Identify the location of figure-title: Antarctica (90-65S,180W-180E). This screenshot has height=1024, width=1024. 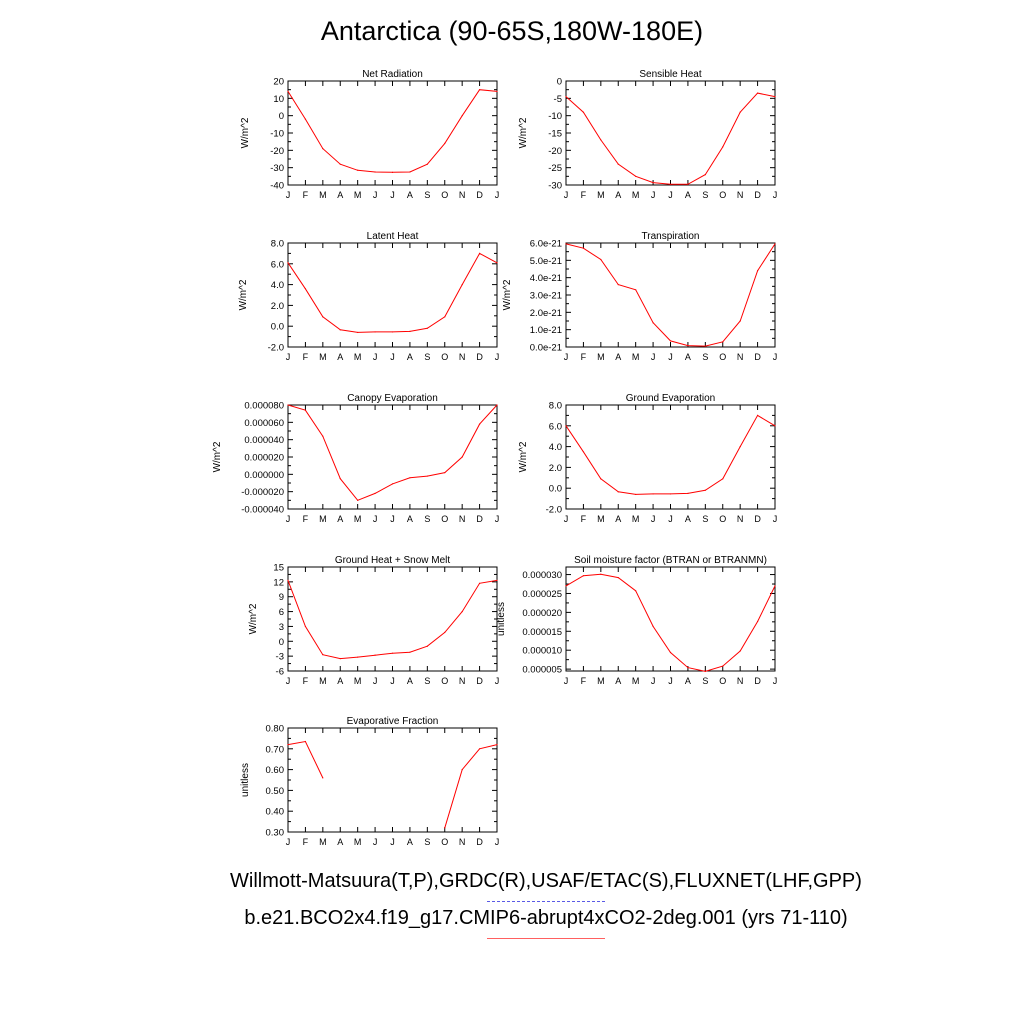
(512, 31).